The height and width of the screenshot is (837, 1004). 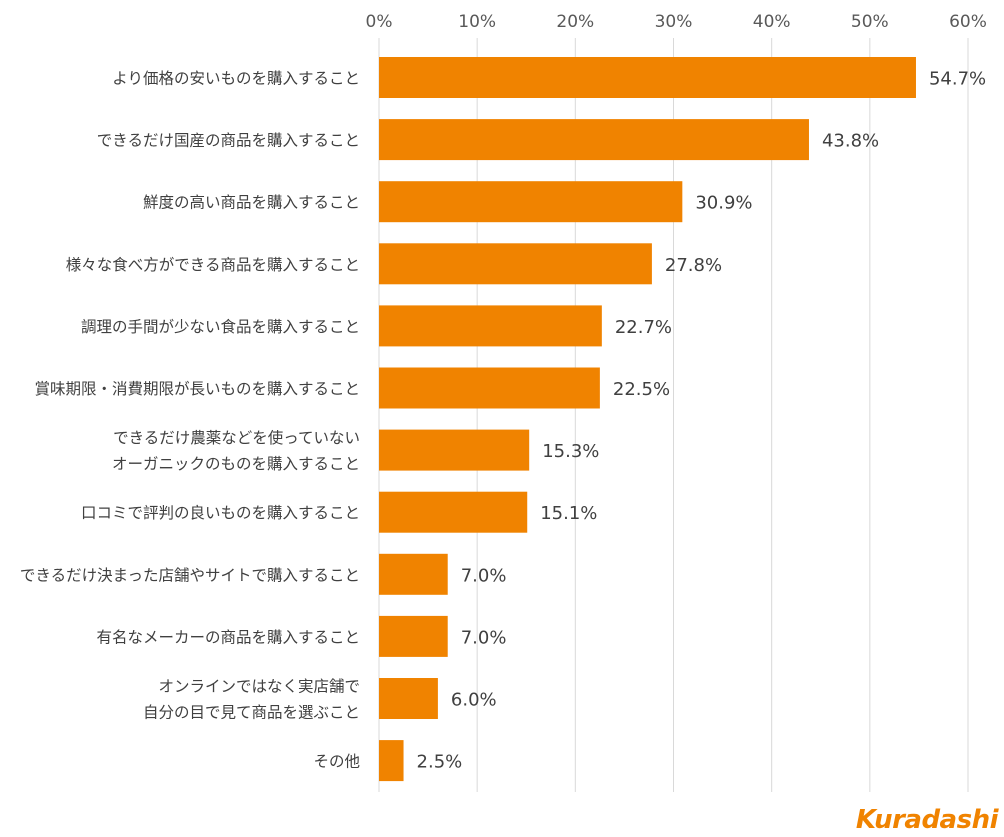 I want to click on x-tick-label: 50%, so click(x=870, y=22).